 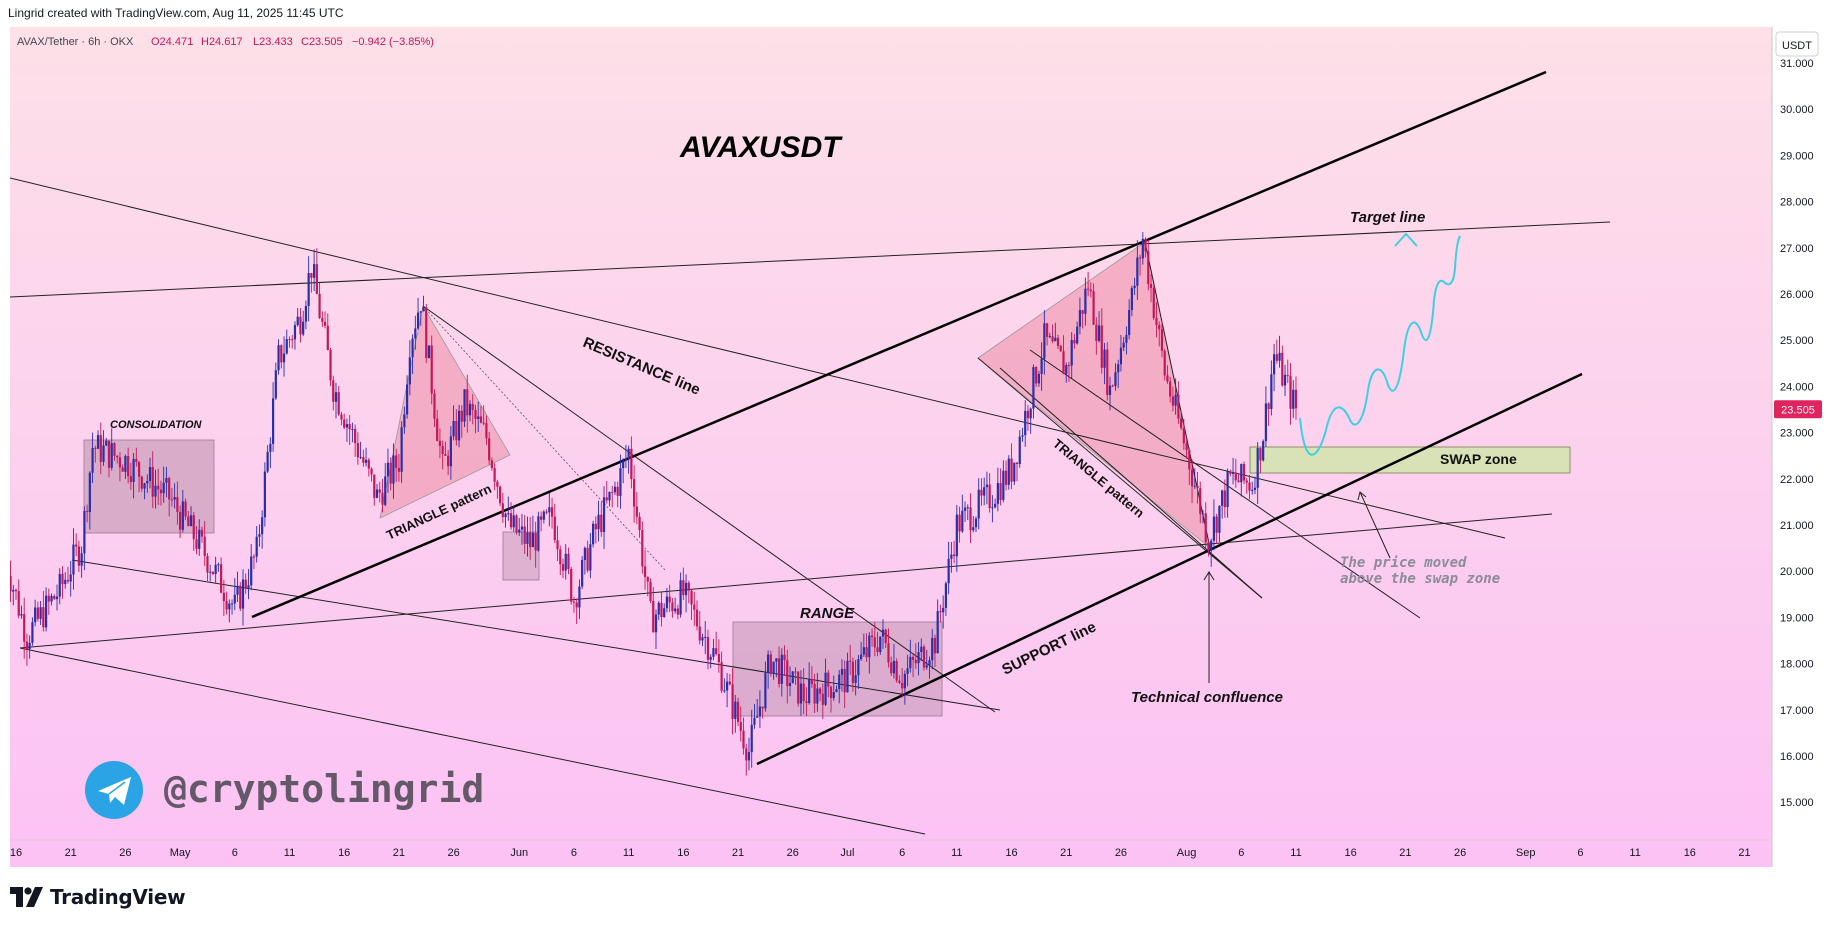 I want to click on time-tick-label: Jun, so click(x=519, y=853).